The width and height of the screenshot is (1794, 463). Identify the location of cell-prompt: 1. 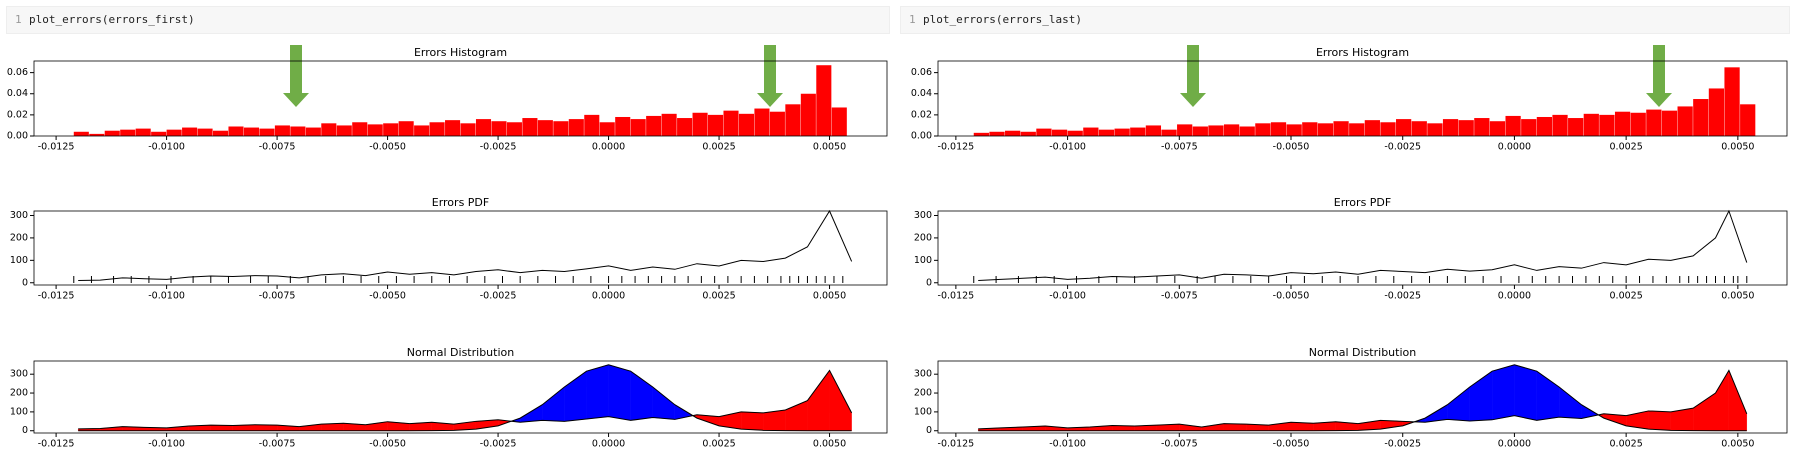
(912, 19).